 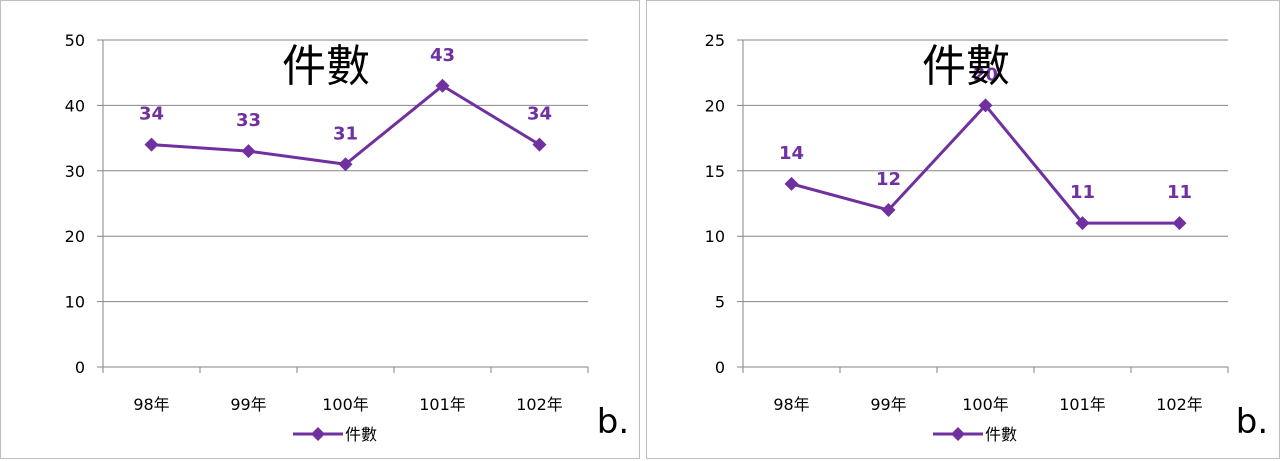 What do you see at coordinates (75, 40) in the screenshot?
I see `y-tick-label: 50` at bounding box center [75, 40].